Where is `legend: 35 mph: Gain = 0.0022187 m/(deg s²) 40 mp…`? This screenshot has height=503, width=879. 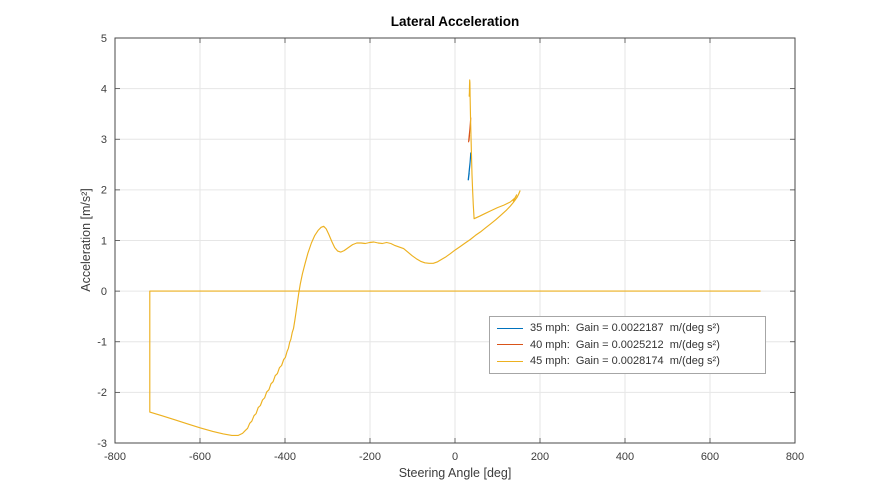
legend: 35 mph: Gain = 0.0022187 m/(deg s²) 40 mp… is located at coordinates (627, 345).